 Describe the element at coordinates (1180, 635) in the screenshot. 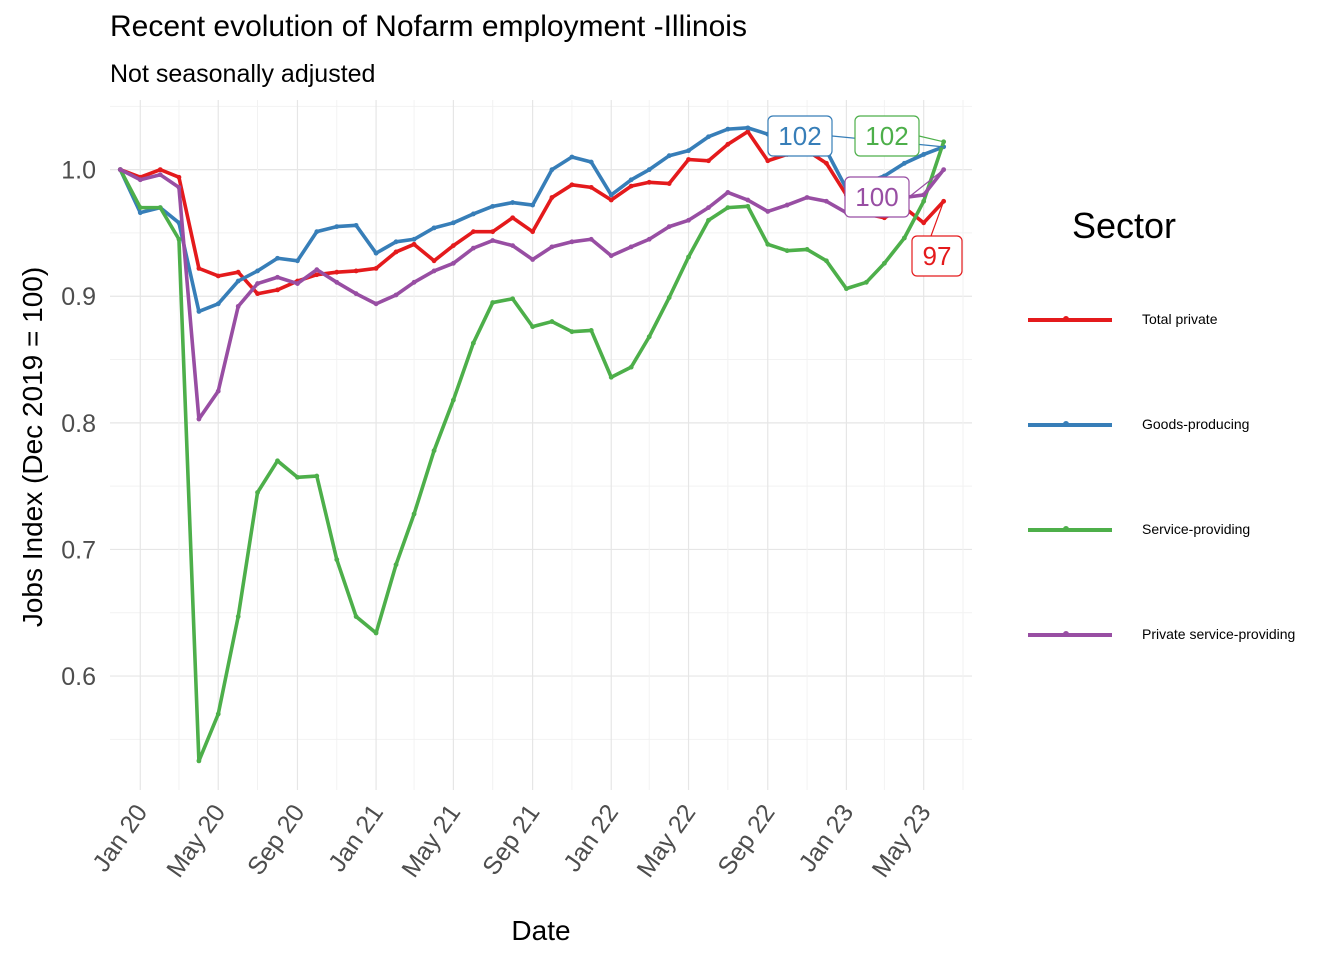

I see `legend-item: Private service-providing` at that location.